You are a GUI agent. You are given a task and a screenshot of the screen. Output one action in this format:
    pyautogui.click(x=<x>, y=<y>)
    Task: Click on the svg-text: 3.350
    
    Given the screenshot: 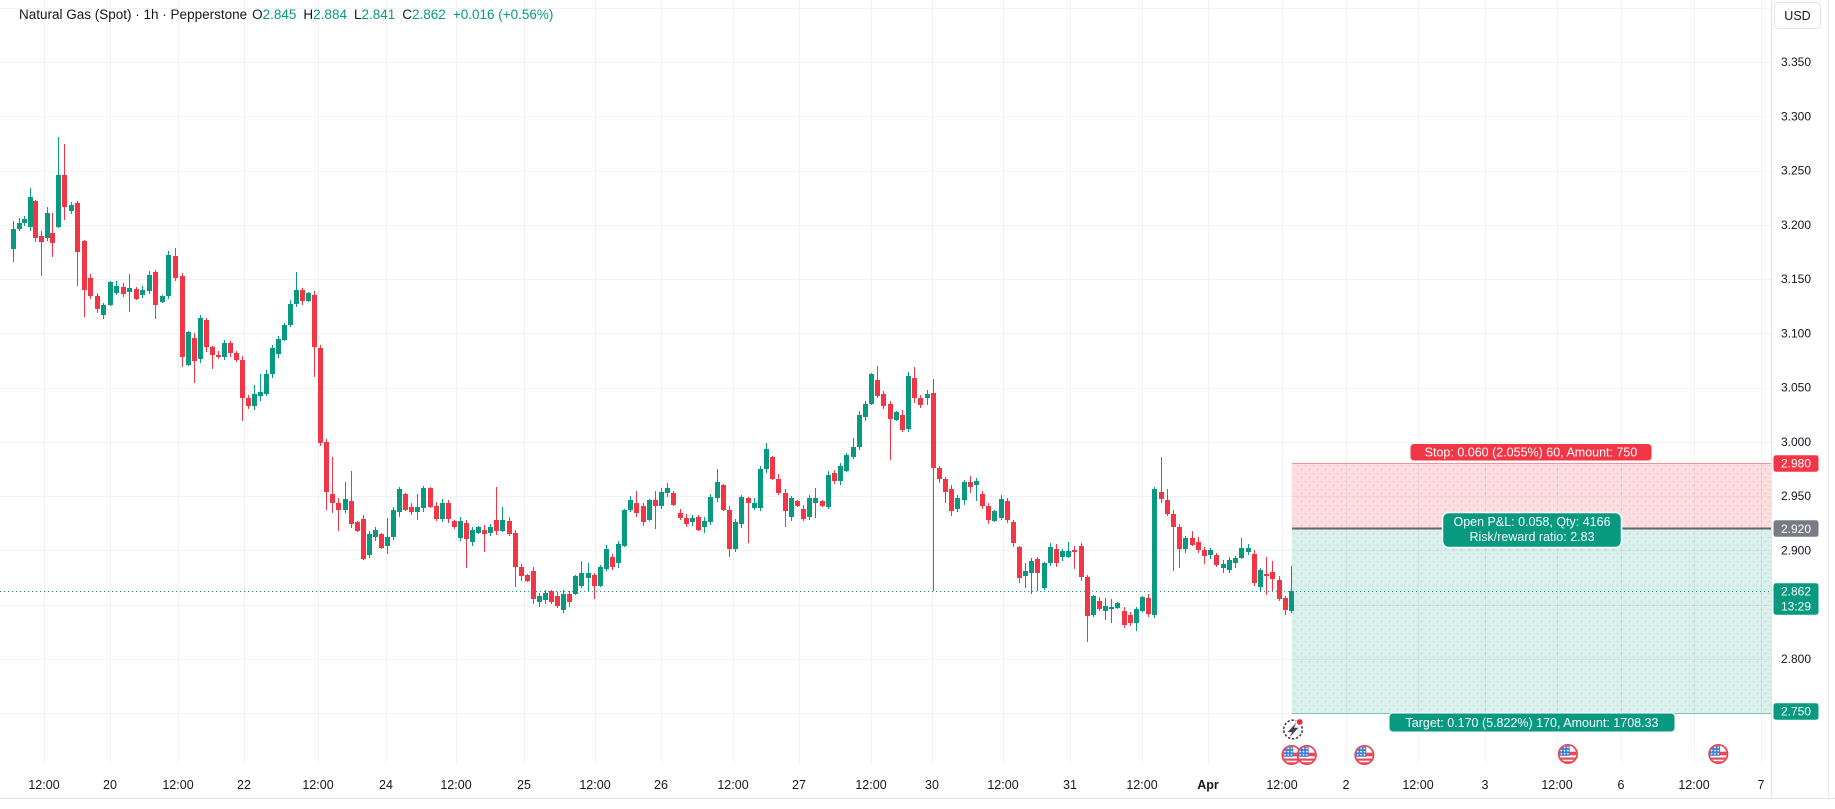 What is the action you would take?
    pyautogui.click(x=1796, y=62)
    